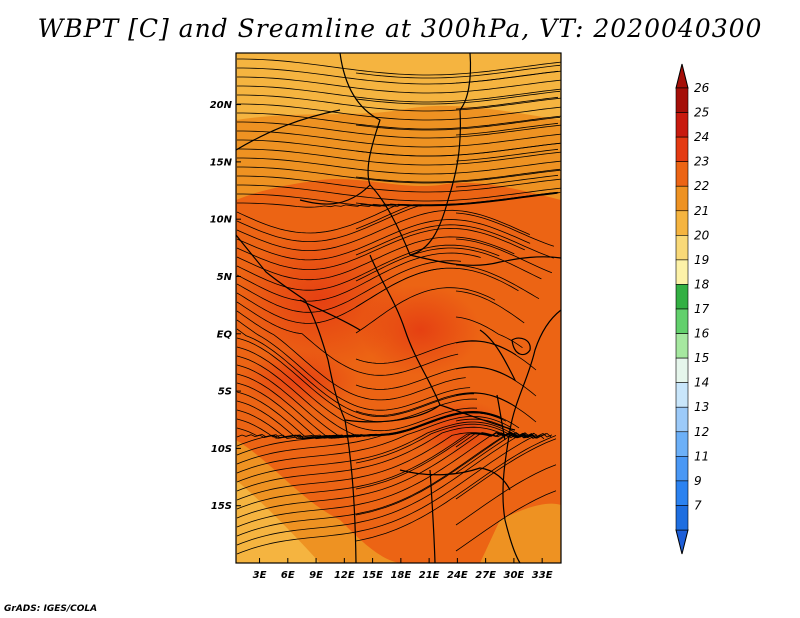  I want to click on colorbar-label: 23, so click(701, 162).